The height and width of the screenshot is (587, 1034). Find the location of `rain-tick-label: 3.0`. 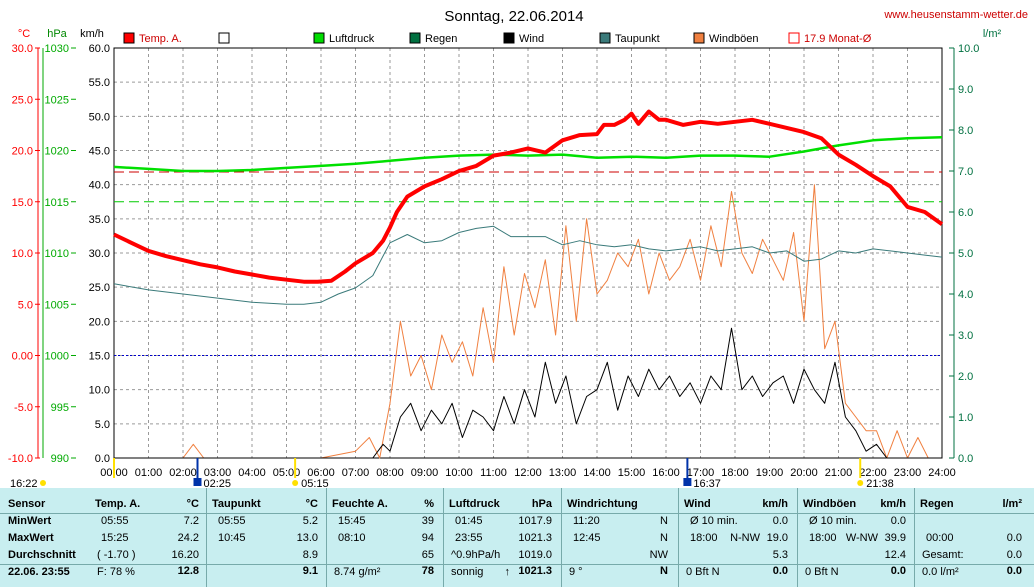

rain-tick-label: 3.0 is located at coordinates (965, 336).